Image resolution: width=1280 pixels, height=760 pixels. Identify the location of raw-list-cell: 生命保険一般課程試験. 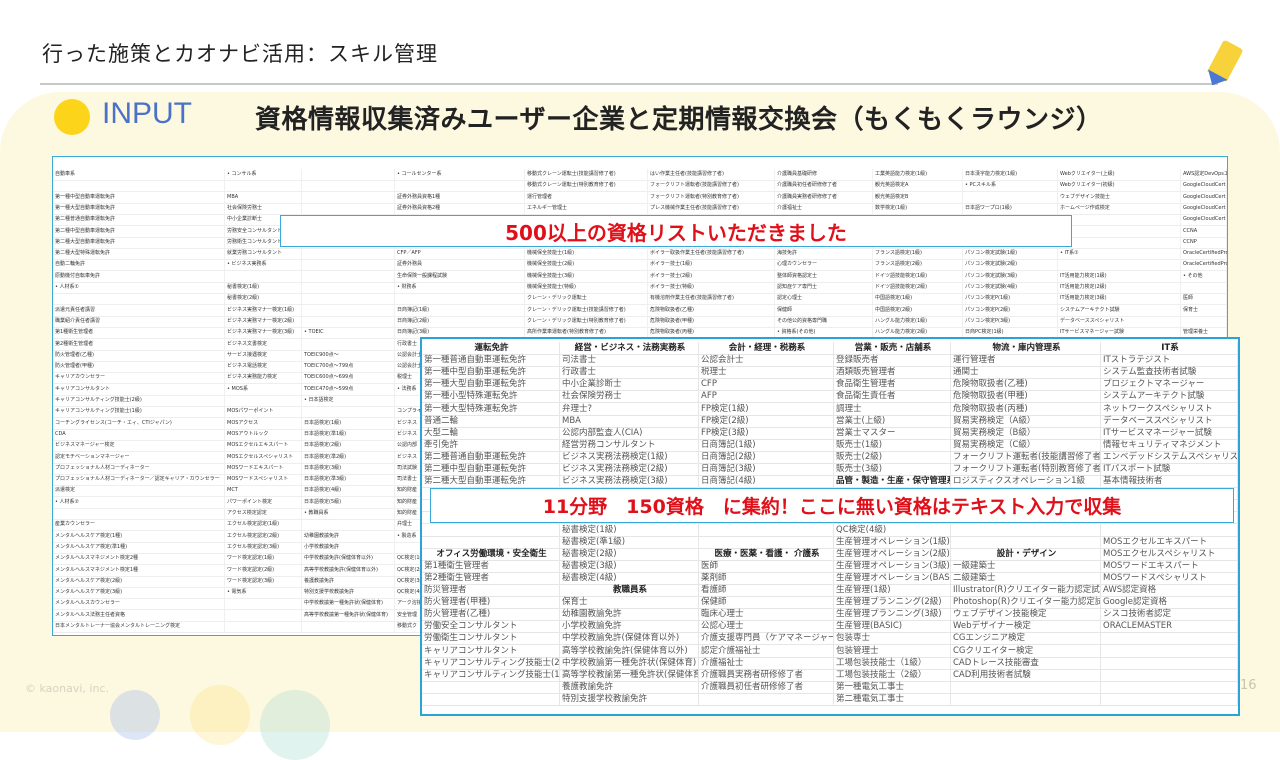
(460, 276).